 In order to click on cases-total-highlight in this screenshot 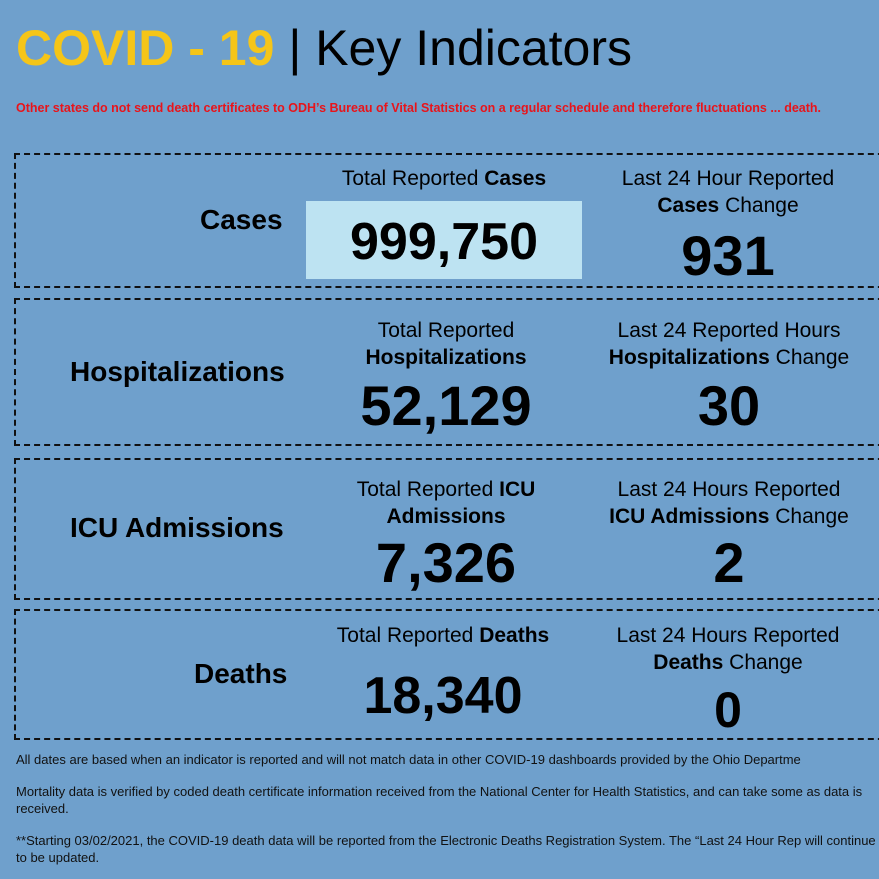, I will do `click(444, 240)`.